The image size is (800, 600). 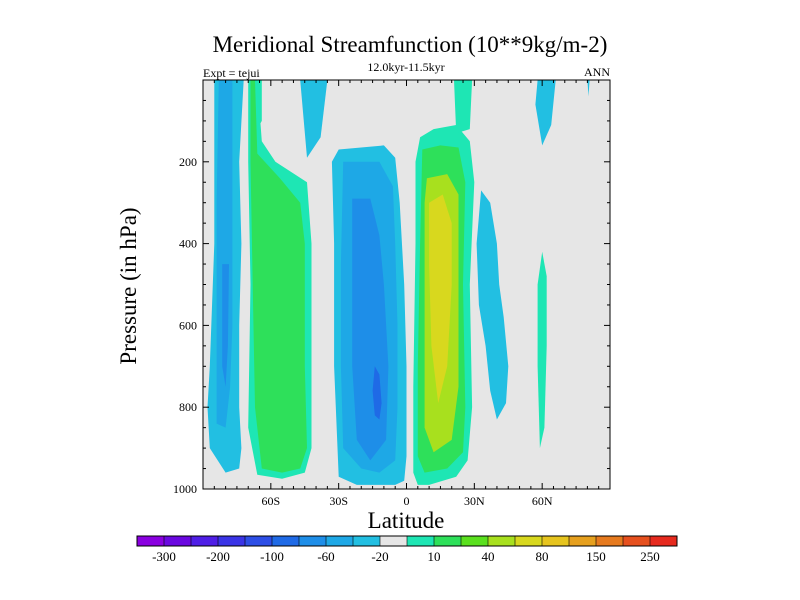 What do you see at coordinates (224, 254) in the screenshot?
I see `contour-region-southern-cell-inner` at bounding box center [224, 254].